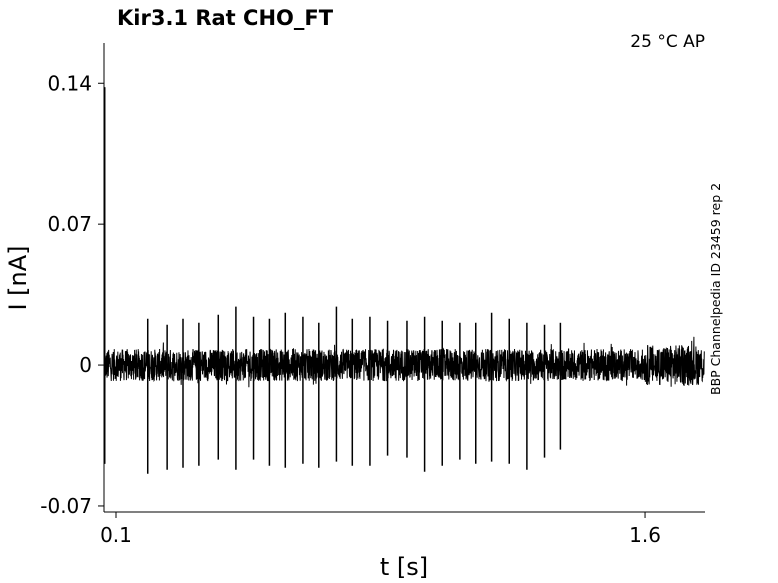  What do you see at coordinates (85, 365) in the screenshot?
I see `y-tick-label: 0` at bounding box center [85, 365].